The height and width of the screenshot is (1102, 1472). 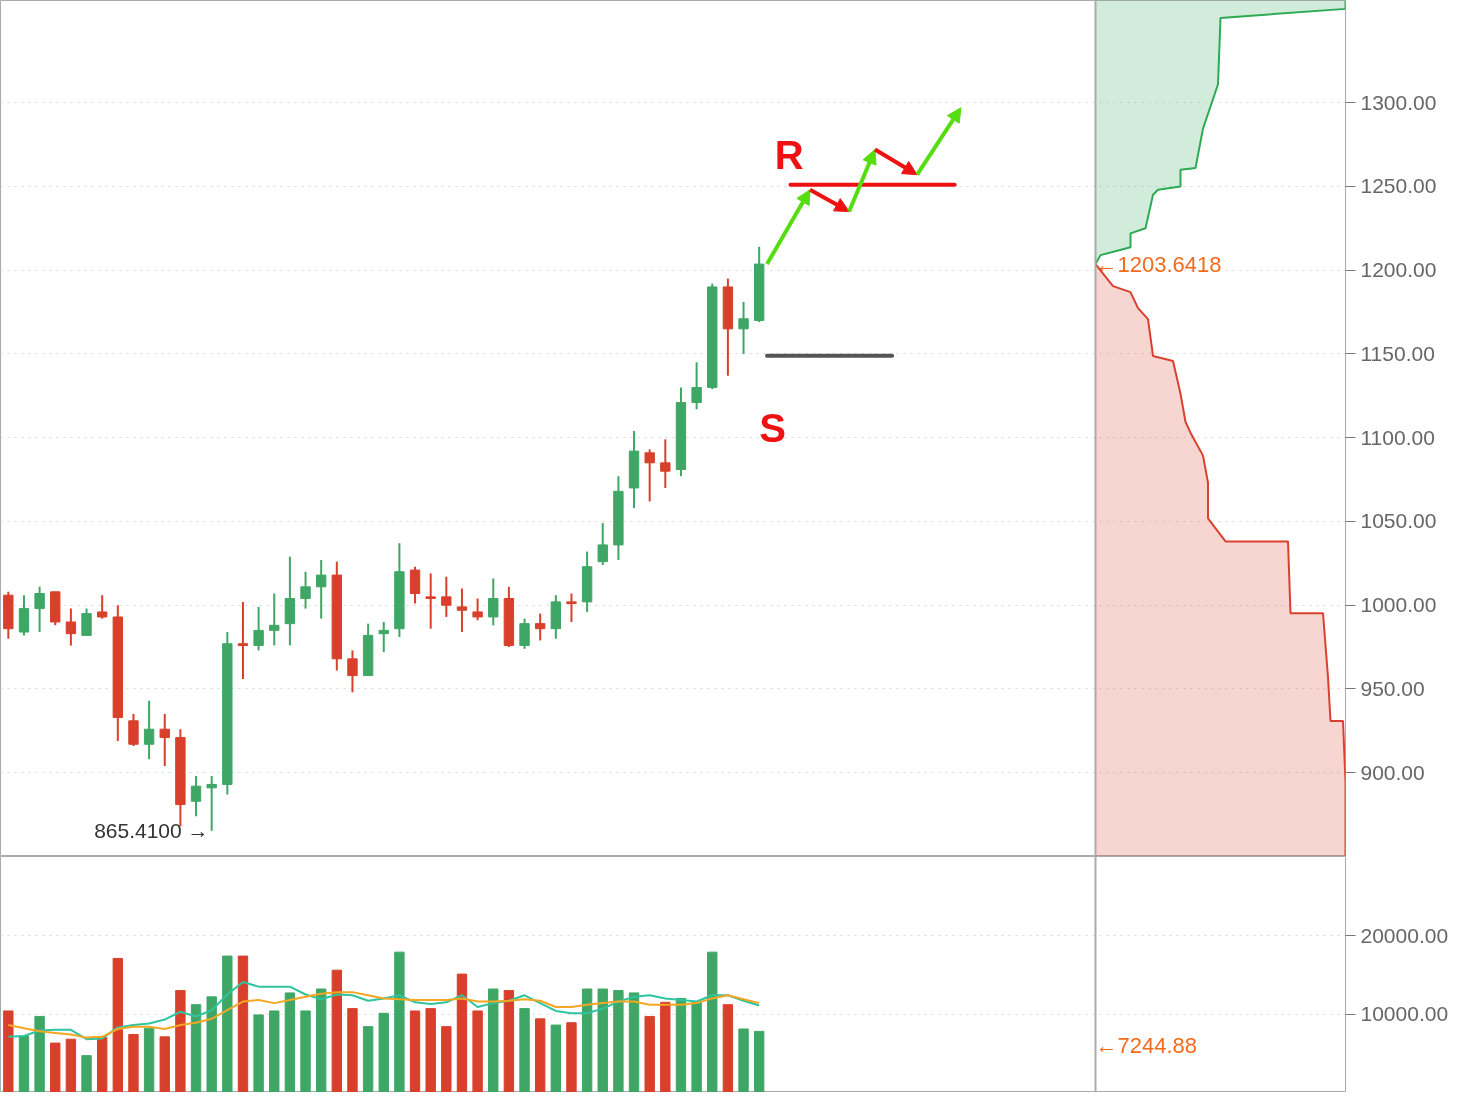 I want to click on y-tick-label: 900.00, so click(x=1392, y=772).